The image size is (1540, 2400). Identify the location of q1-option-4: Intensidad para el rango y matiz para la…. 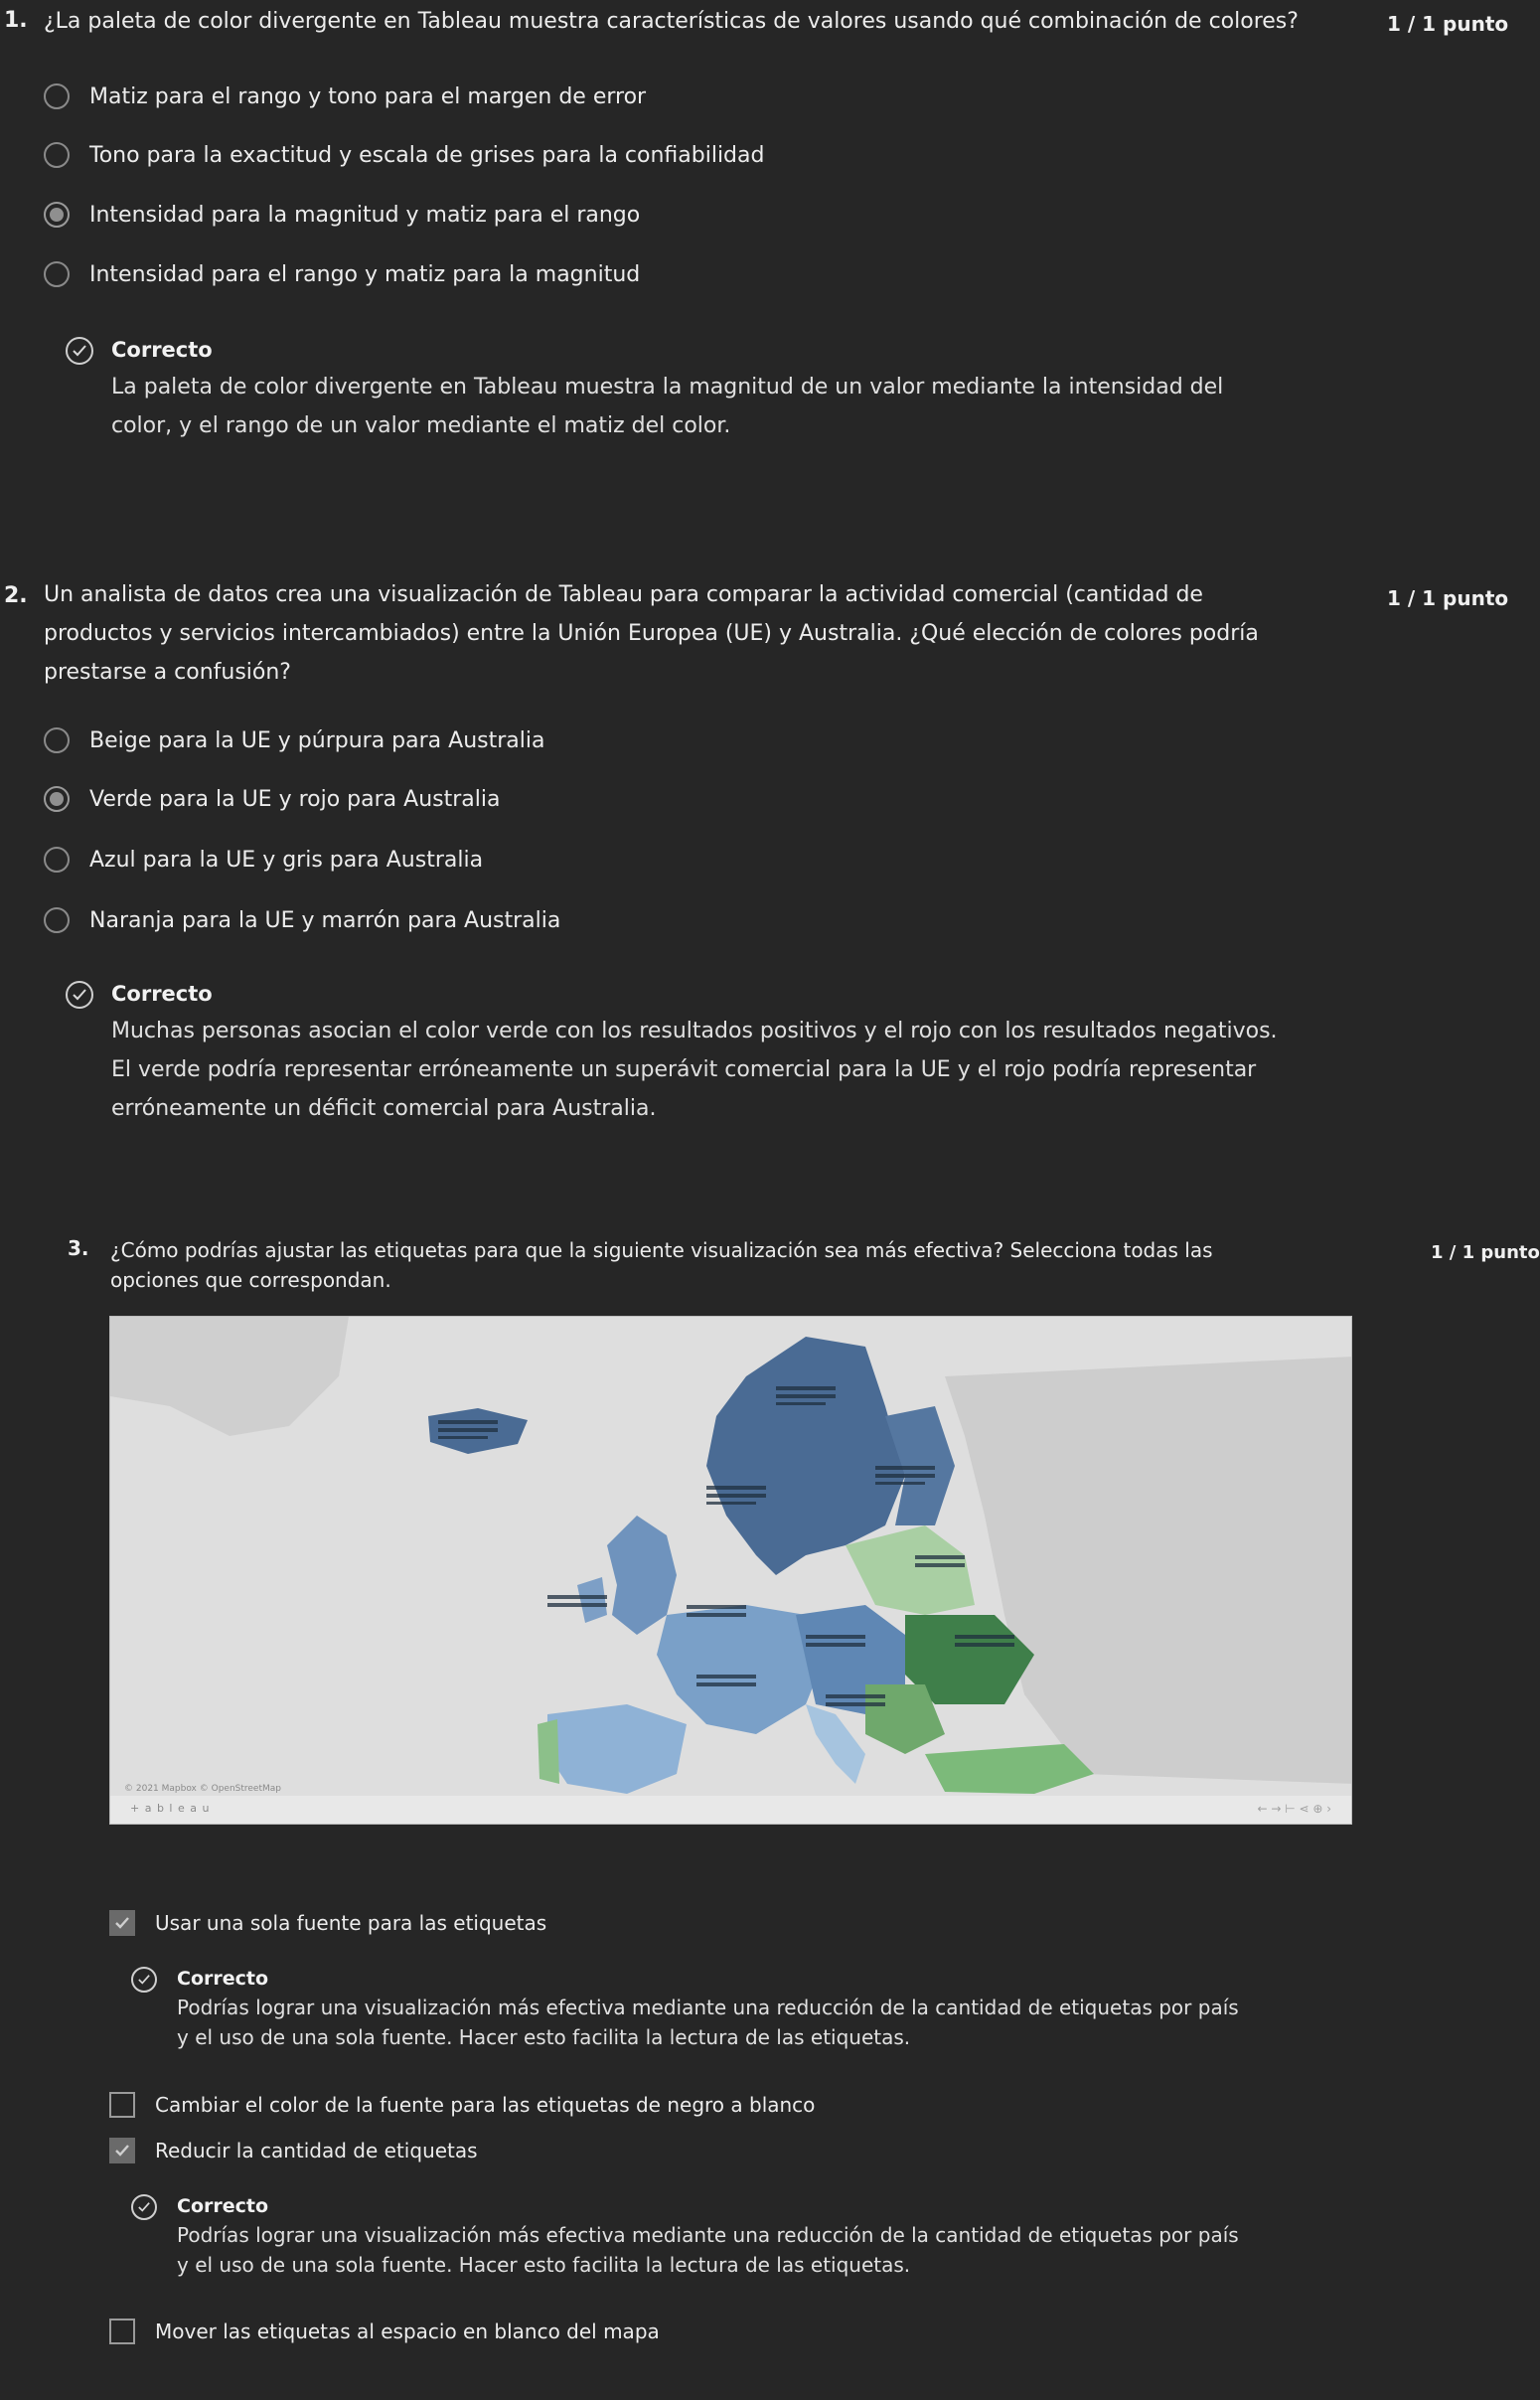
(342, 274).